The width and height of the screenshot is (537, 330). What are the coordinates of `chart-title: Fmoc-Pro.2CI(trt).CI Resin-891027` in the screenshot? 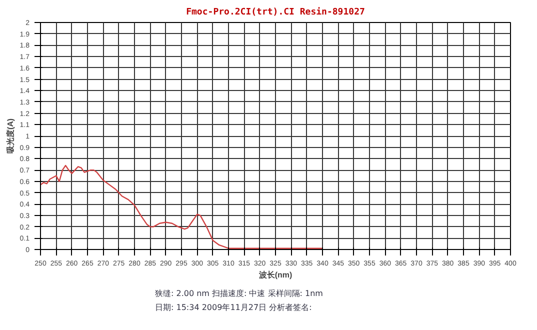 It's located at (275, 12).